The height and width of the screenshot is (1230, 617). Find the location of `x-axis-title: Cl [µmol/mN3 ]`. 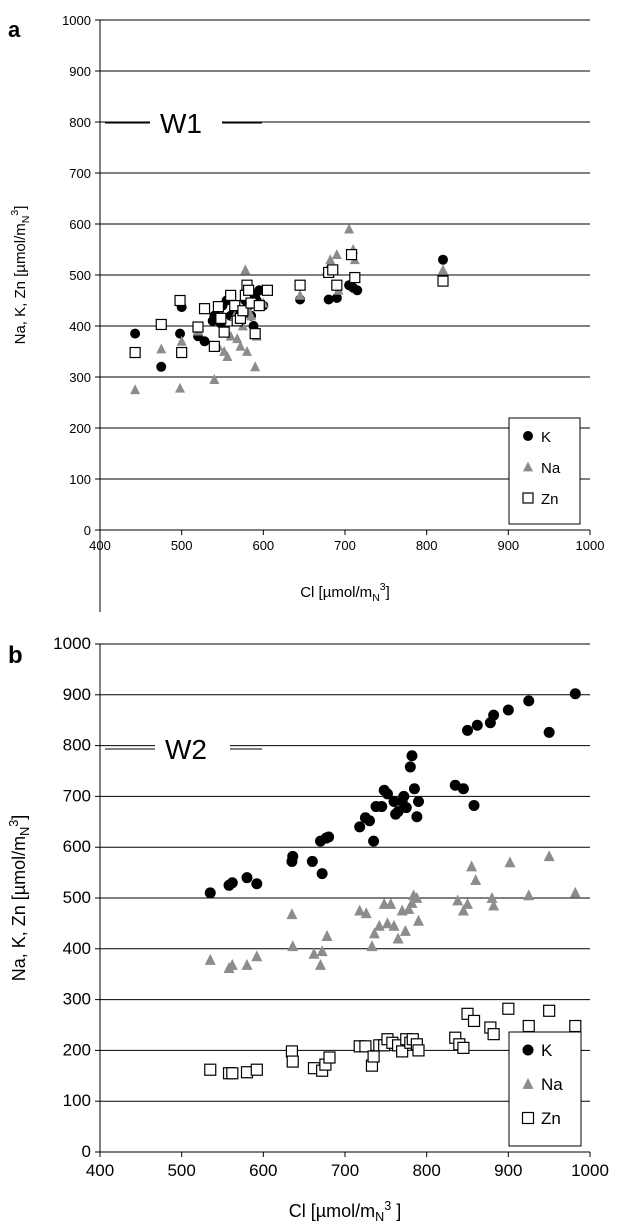

x-axis-title: Cl [µmol/mN3 ] is located at coordinates (345, 1211).